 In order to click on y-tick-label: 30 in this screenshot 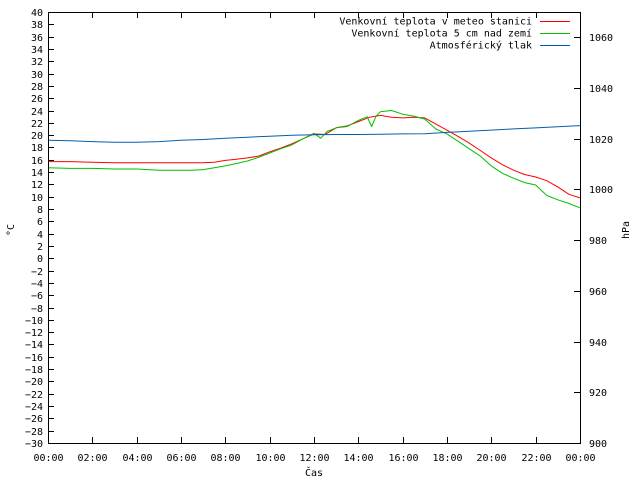, I will do `click(37, 75)`.